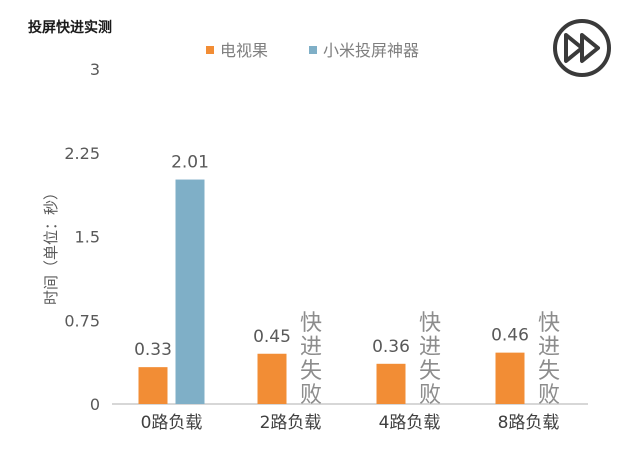 This screenshot has width=640, height=473. What do you see at coordinates (95, 404) in the screenshot?
I see `y-tick-label-0: 0` at bounding box center [95, 404].